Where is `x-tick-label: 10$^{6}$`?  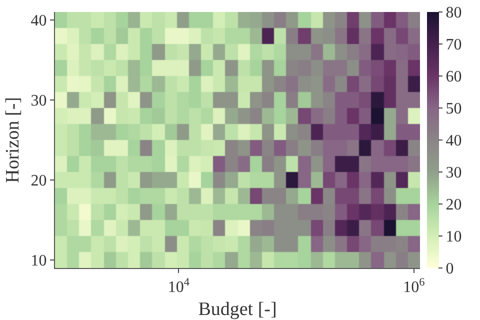 x-tick-label: 10$^{6}$ is located at coordinates (414, 286).